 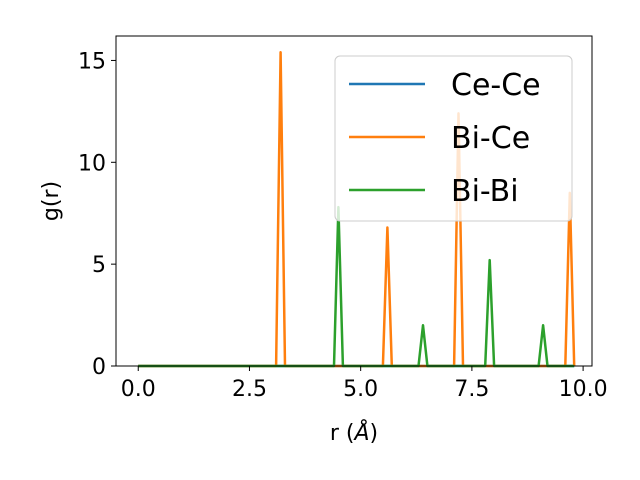 I want to click on x-axis-ticks: 0.0 2.5 5.0 7.5 10.0, so click(x=364, y=384).